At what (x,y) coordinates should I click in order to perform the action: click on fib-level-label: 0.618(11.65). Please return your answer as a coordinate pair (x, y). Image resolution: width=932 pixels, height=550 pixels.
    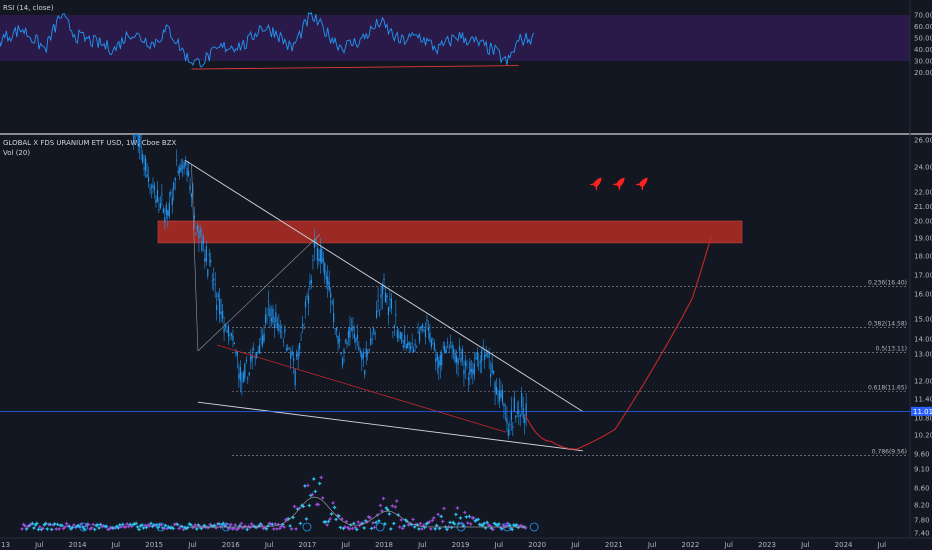
    Looking at the image, I should click on (887, 388).